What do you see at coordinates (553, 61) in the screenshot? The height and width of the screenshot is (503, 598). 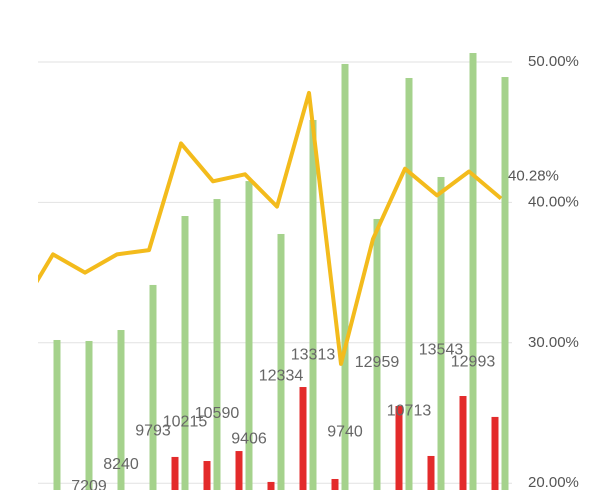 I see `y2-tick-label: 50.00%` at bounding box center [553, 61].